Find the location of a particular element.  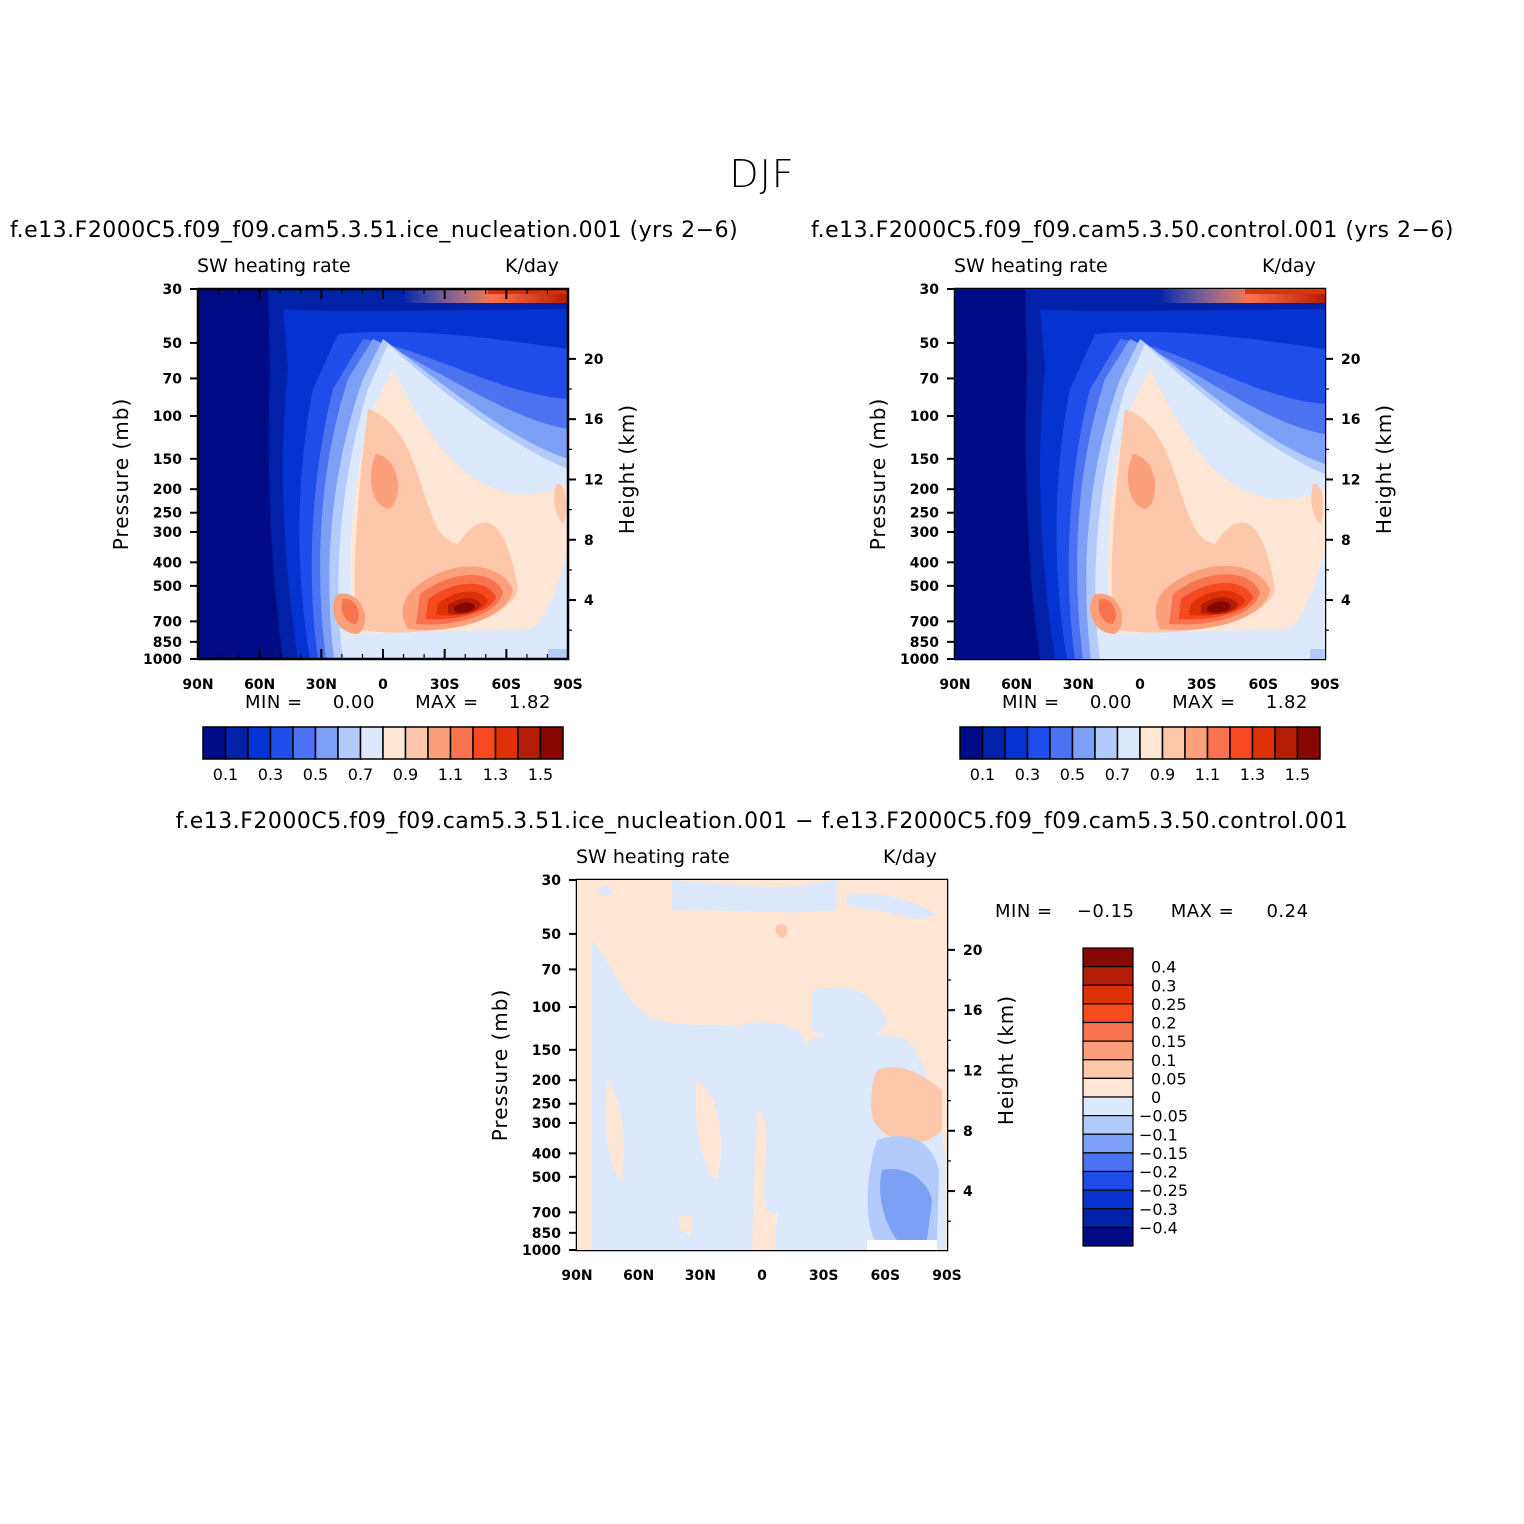

y-tick-label: 150 is located at coordinates (924, 460).